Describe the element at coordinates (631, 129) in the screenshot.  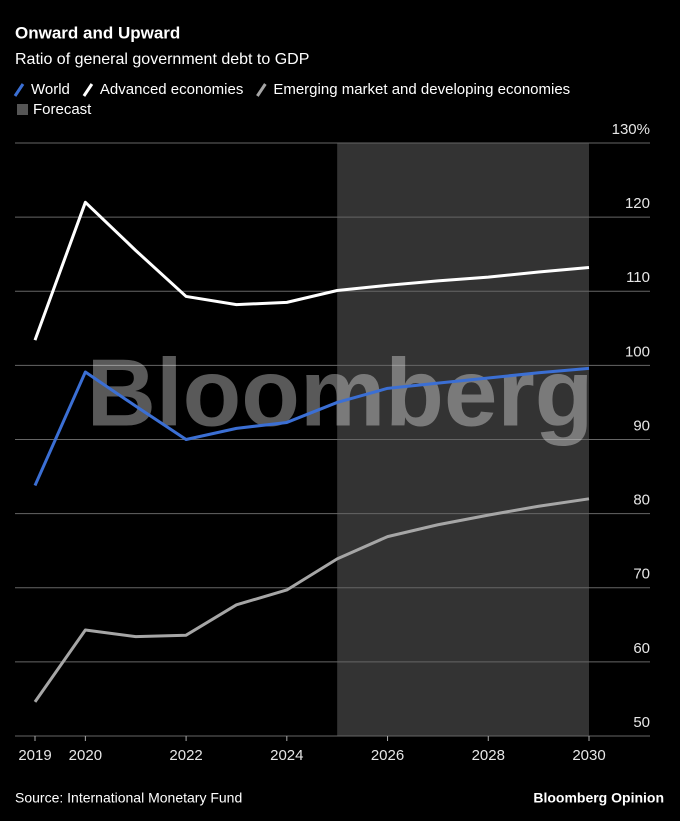
I see `y-tick-label: 130%` at that location.